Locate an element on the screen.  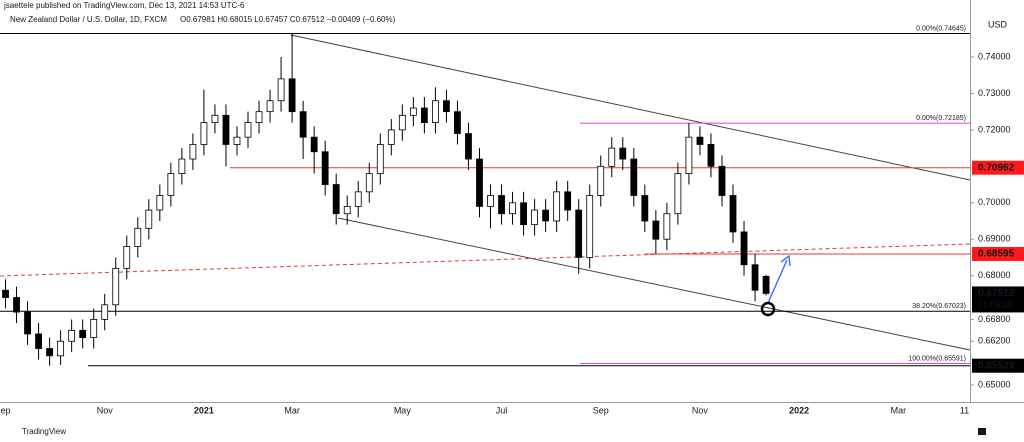
x-tick-label: 2022 is located at coordinates (799, 410).